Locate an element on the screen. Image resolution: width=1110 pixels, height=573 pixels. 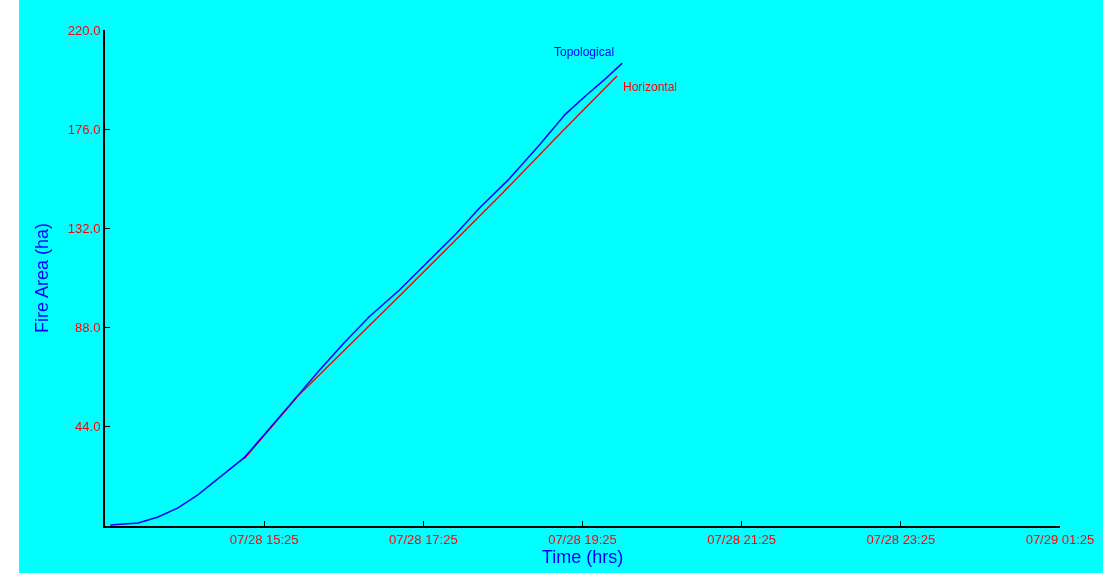
y-tick-label: 220.0 is located at coordinates (84, 30).